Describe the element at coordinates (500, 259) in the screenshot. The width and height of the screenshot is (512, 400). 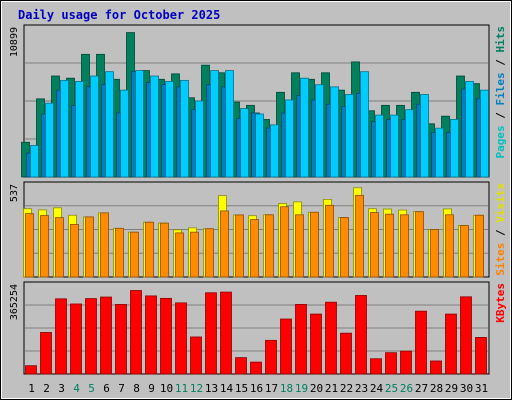
I see `legend-entry: Sites` at that location.